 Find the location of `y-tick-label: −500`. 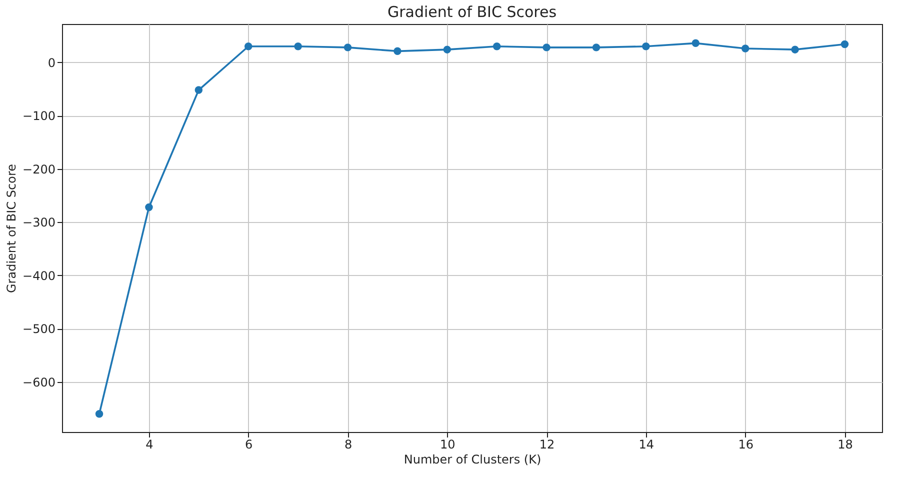

y-tick-label: −500 is located at coordinates (39, 329).